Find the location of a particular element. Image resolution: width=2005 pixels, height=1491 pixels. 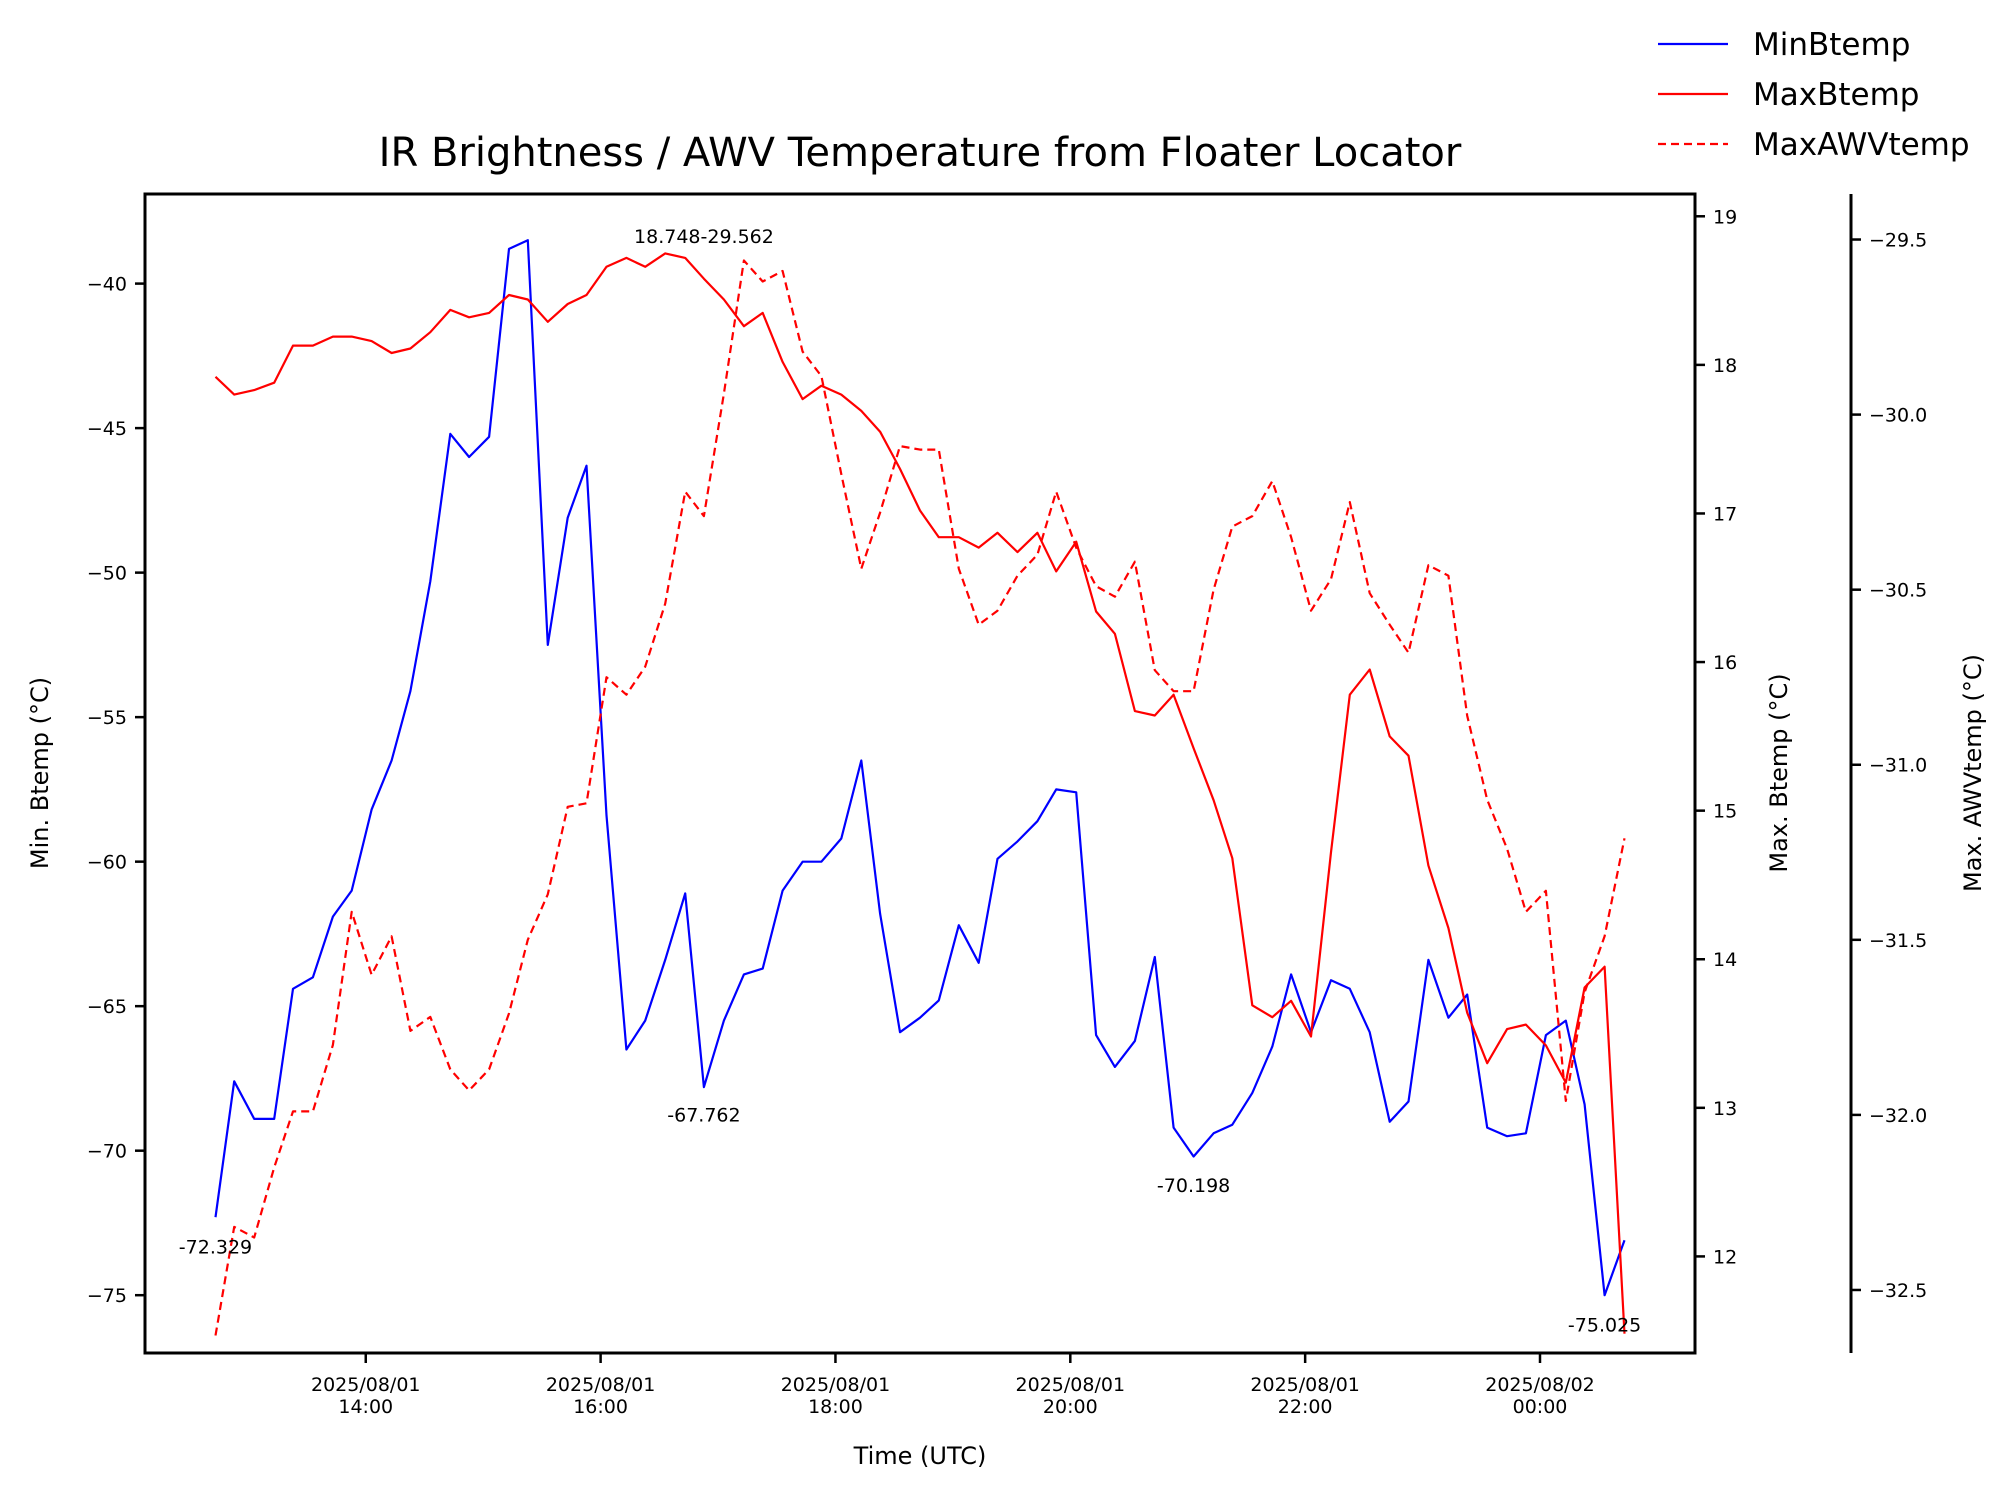

right2-tick-label: −32.0 is located at coordinates (1898, 1116).